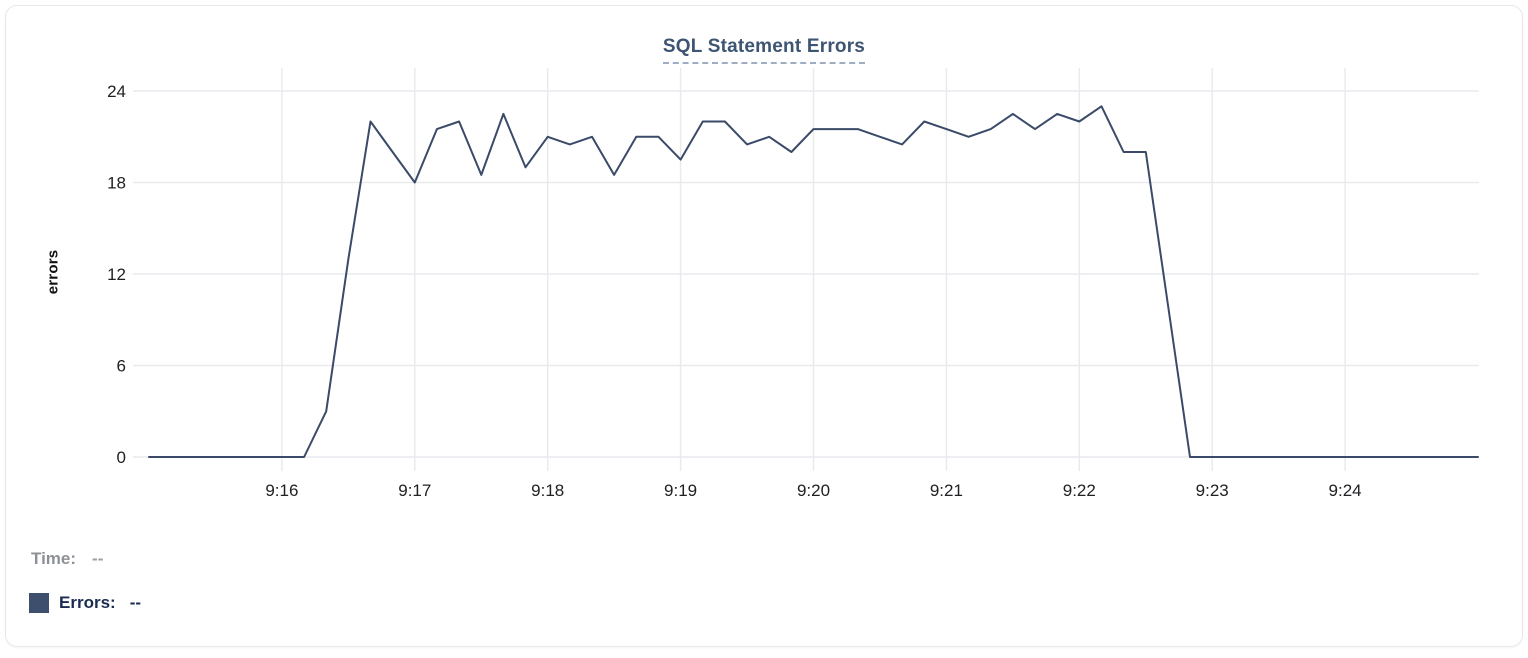  I want to click on x-tick-label: 9:16, so click(281, 490).